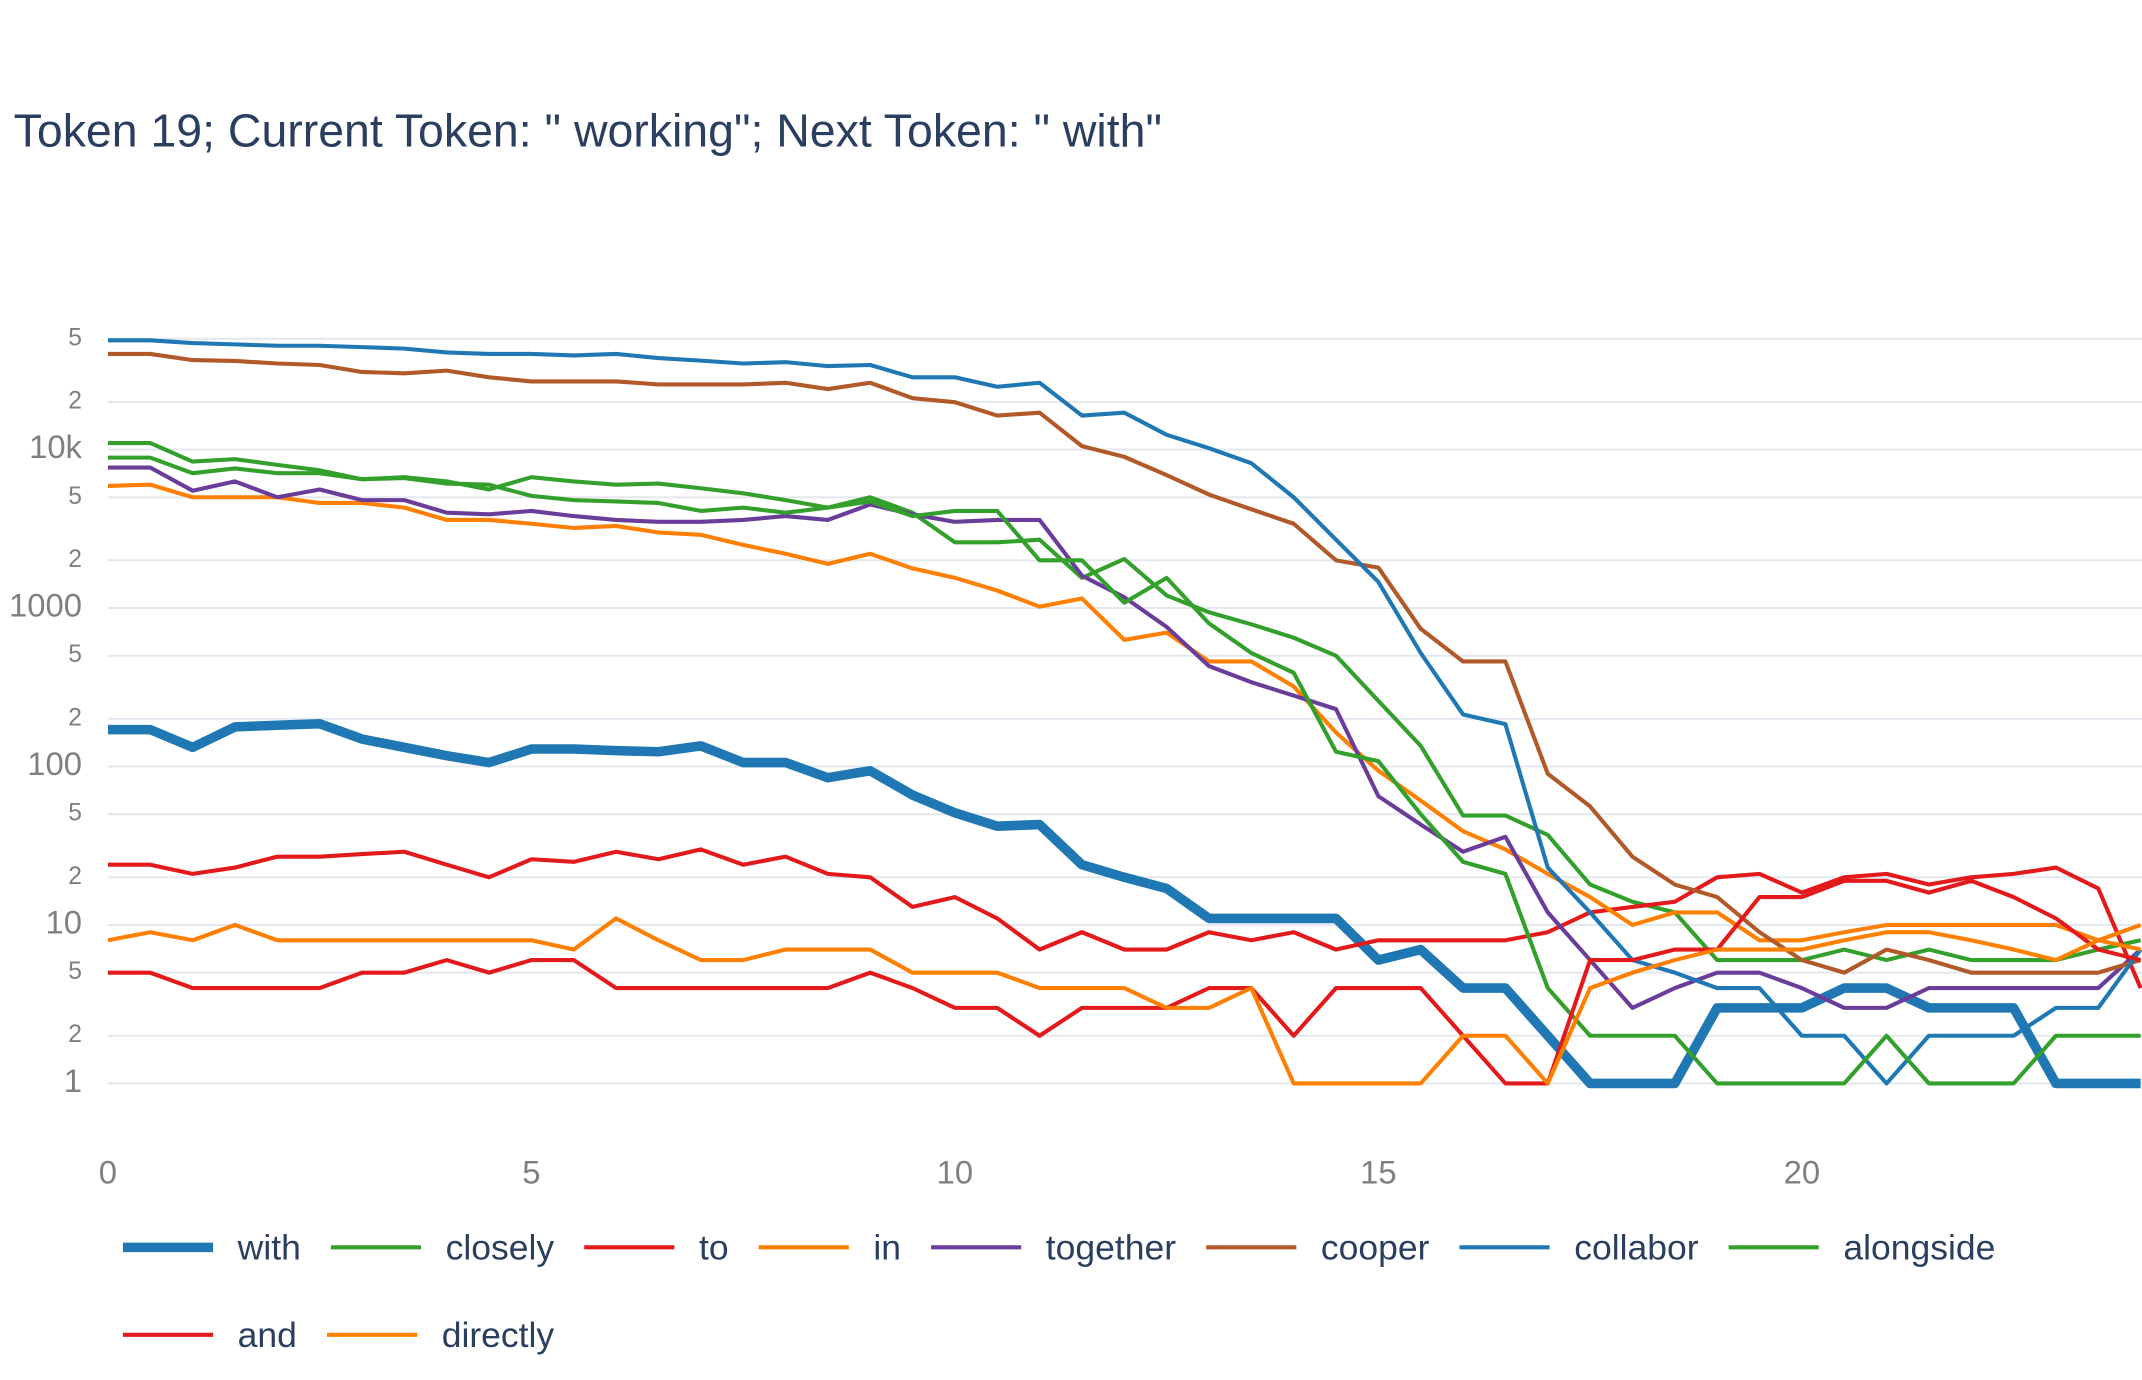  What do you see at coordinates (45, 605) in the screenshot?
I see `y-tick-label: 1000` at bounding box center [45, 605].